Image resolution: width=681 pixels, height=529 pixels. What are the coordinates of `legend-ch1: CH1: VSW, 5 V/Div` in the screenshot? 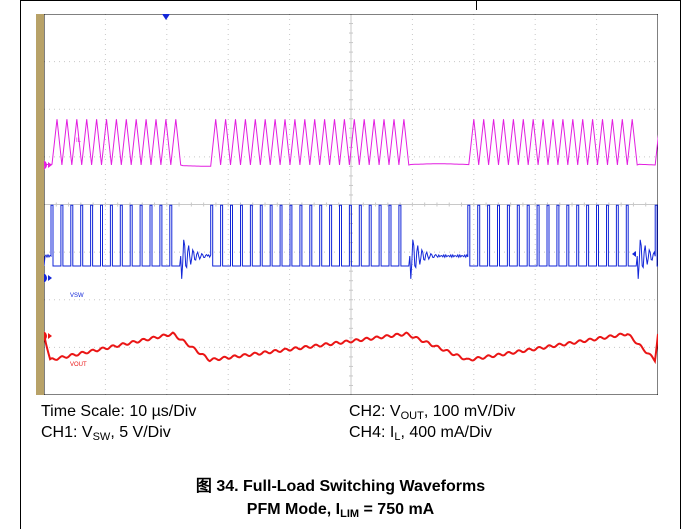 It's located at (106, 433).